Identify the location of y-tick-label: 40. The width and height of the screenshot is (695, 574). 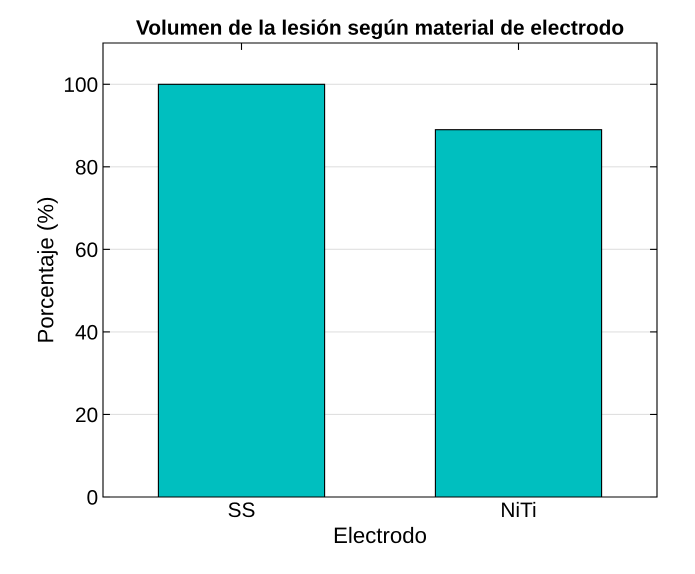
(86, 332).